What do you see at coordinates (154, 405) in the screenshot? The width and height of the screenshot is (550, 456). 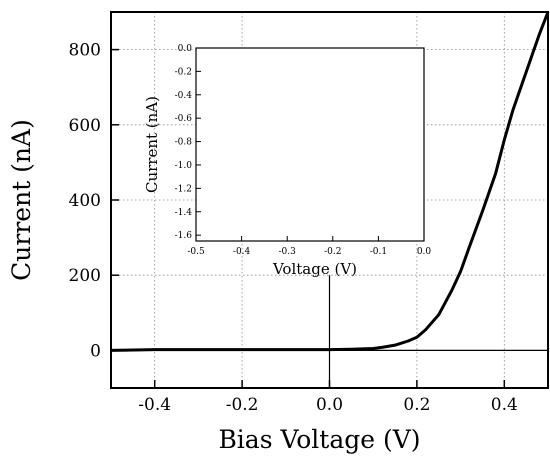 I see `main-x-tick-label: -0.4` at bounding box center [154, 405].